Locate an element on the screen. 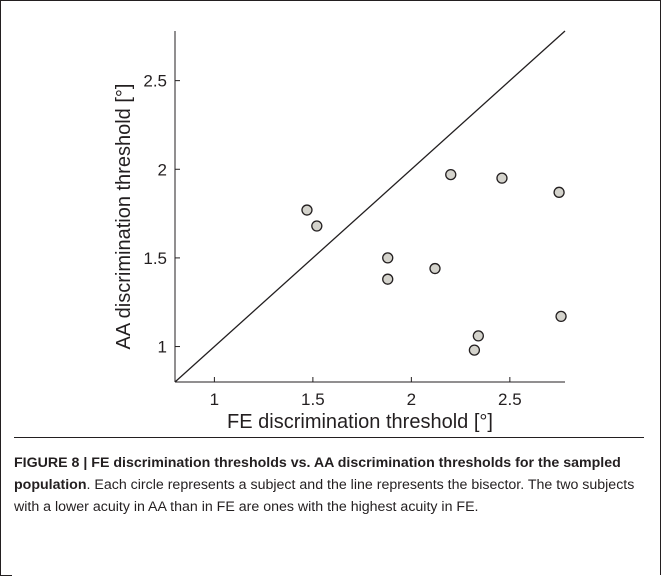 Image resolution: width=662 pixels, height=577 pixels. y-tick-label: 1.5 is located at coordinates (155, 258).